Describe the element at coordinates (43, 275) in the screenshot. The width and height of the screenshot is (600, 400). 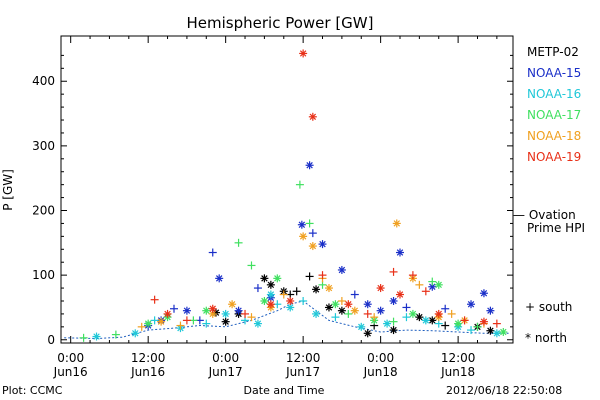
I see `y-tick-label: 100` at that location.